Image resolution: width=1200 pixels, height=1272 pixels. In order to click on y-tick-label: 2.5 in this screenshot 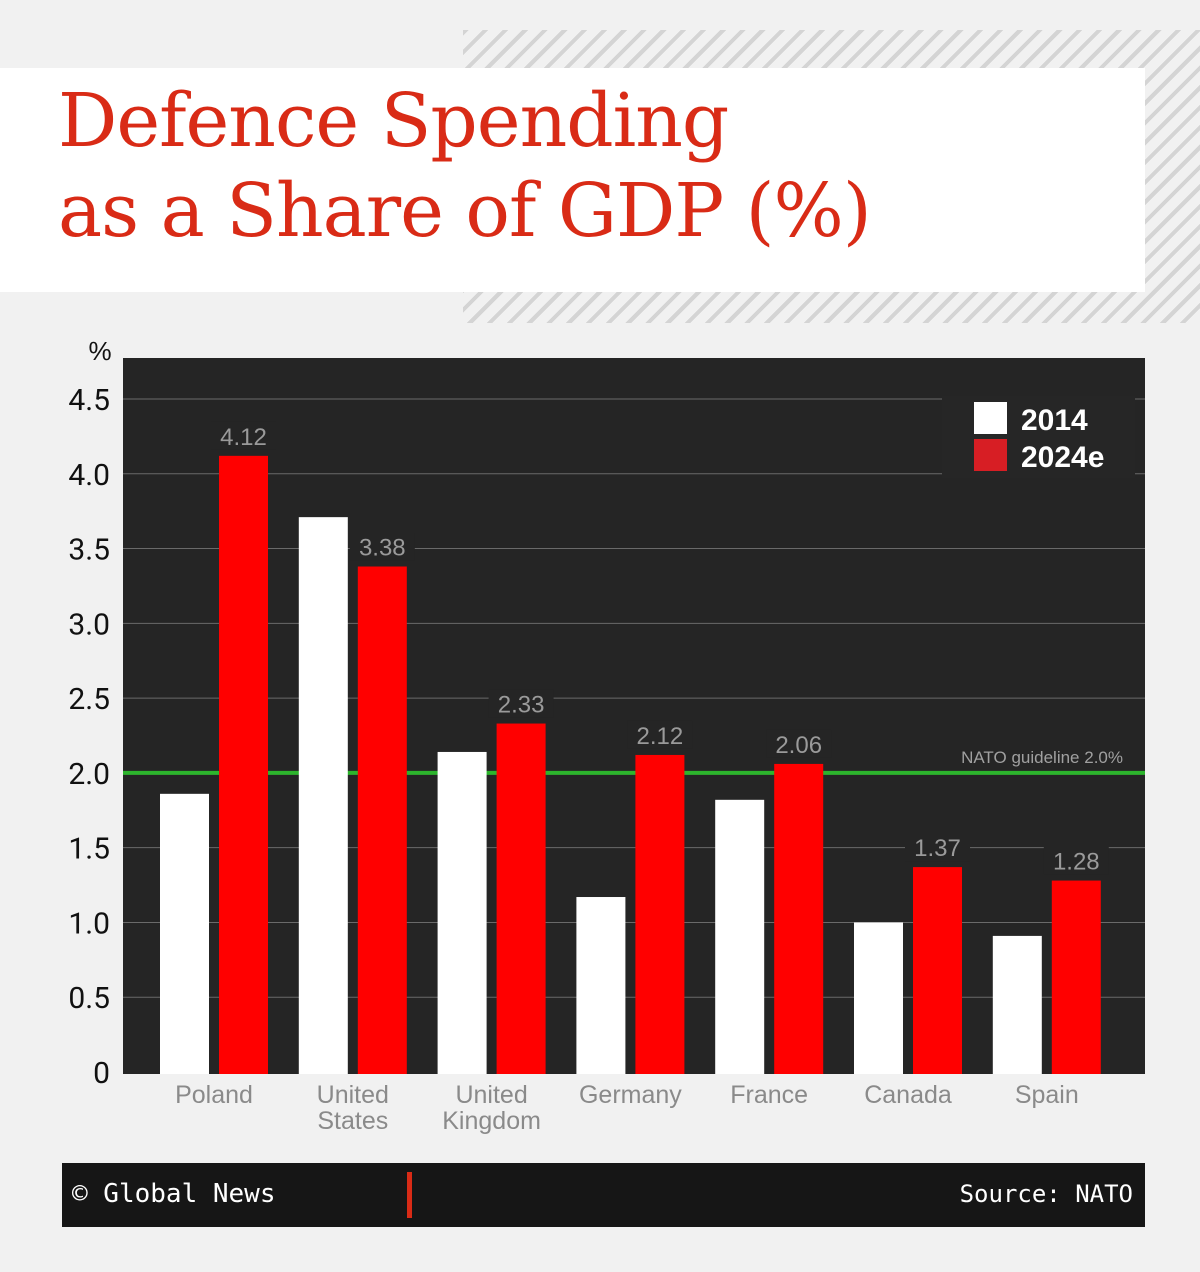, I will do `click(89, 699)`.